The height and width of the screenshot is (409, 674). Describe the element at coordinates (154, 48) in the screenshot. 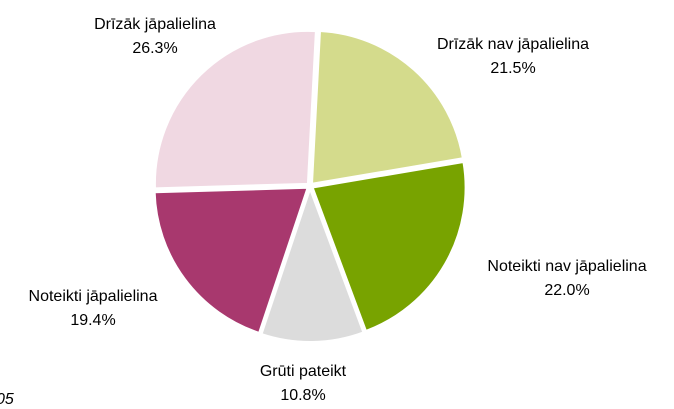

I see `slice-value-label: 26.3%` at that location.